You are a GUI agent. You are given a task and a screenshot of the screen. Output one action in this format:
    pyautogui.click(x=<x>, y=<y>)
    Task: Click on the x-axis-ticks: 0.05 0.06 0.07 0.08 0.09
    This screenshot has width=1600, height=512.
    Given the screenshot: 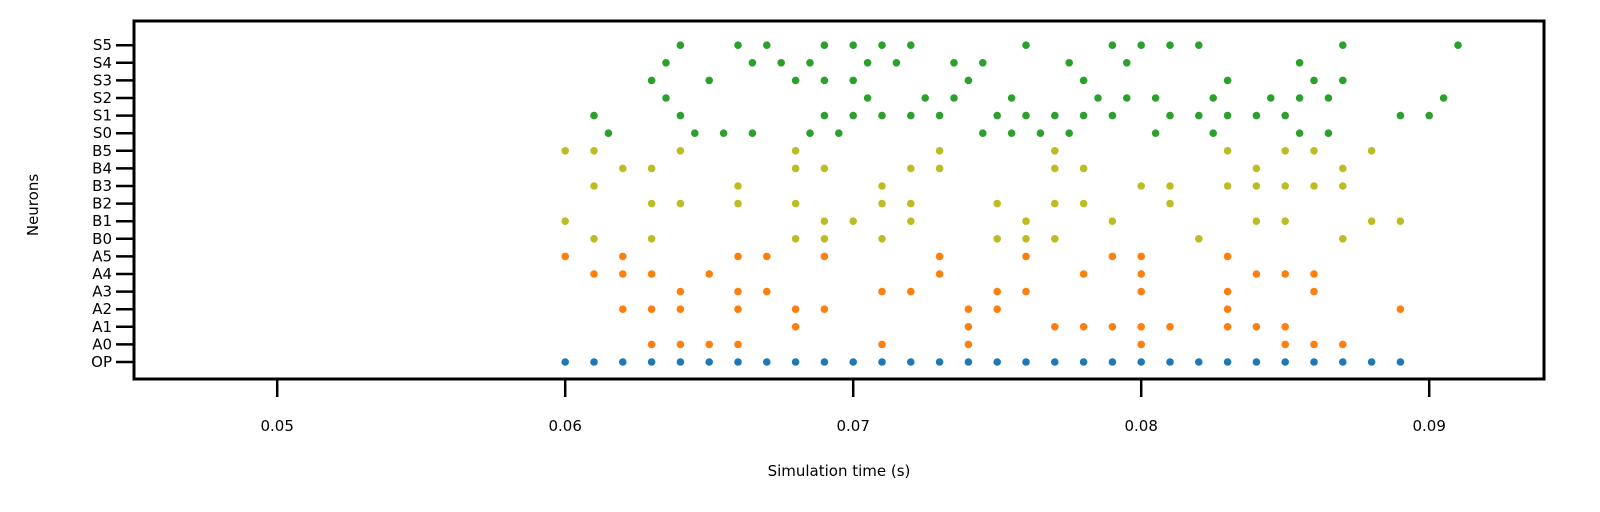 What is the action you would take?
    pyautogui.click(x=853, y=407)
    